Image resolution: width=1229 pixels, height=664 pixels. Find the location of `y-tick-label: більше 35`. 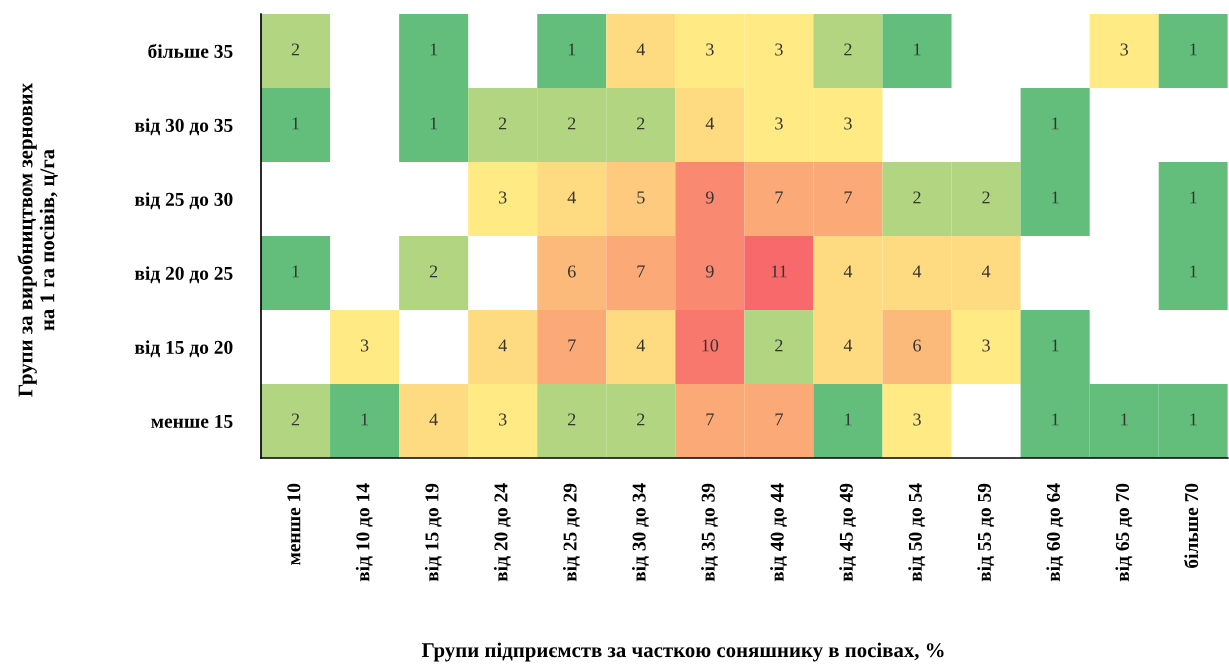

y-tick-label: більше 35 is located at coordinates (190, 50).